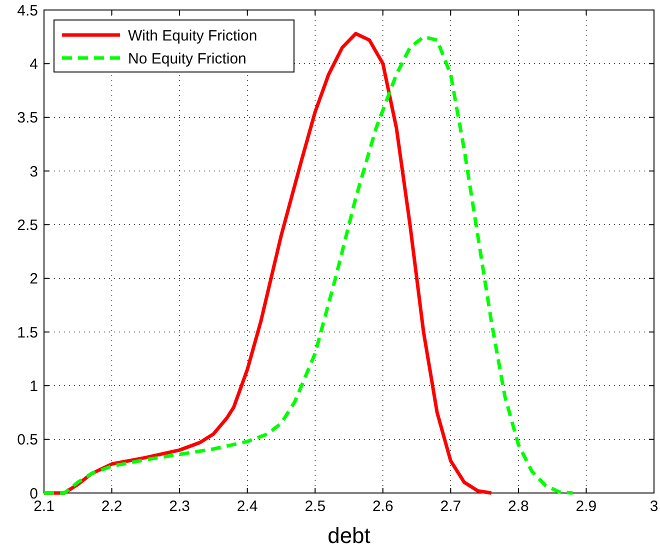  I want to click on y-tick-label: 3, so click(34, 171).